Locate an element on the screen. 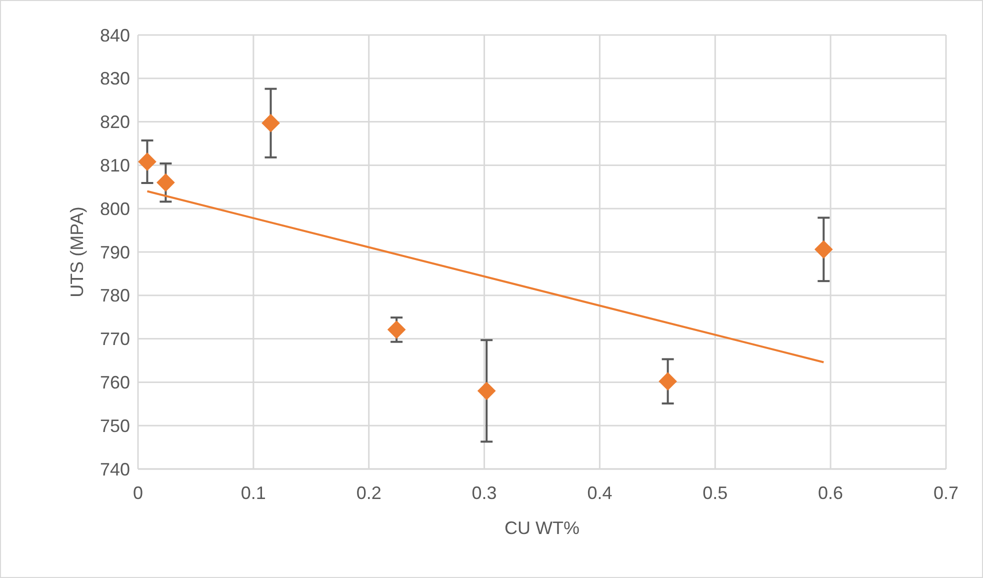 The image size is (983, 578). y-tick-label: 750 is located at coordinates (115, 426).